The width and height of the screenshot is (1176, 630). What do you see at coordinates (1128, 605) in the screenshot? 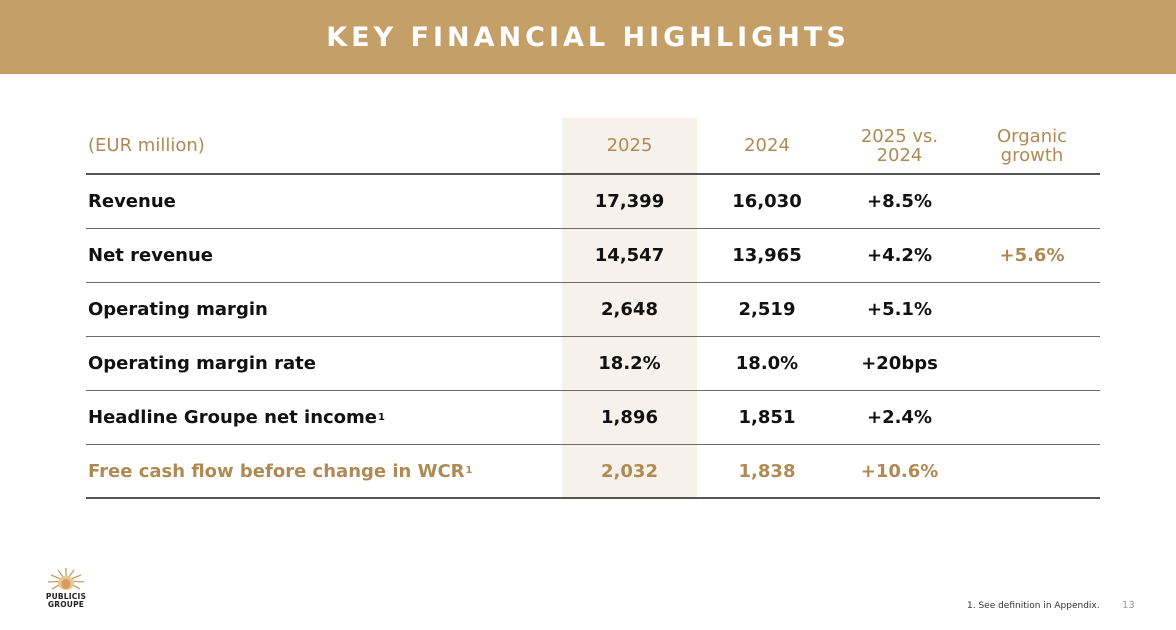
I see `page-number: 13` at bounding box center [1128, 605].